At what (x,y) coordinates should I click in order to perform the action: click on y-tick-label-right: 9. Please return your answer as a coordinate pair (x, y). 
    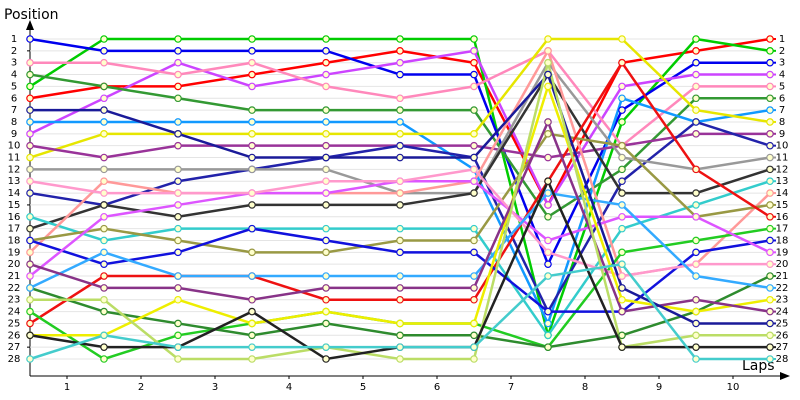
    Looking at the image, I should click on (782, 134).